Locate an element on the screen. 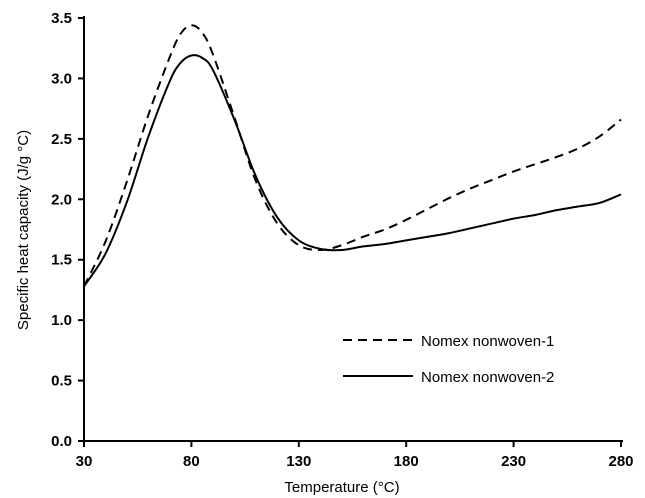 This screenshot has width=645, height=498. y-axis-title: Specific heat capacity (J/g °C) is located at coordinates (23, 230).